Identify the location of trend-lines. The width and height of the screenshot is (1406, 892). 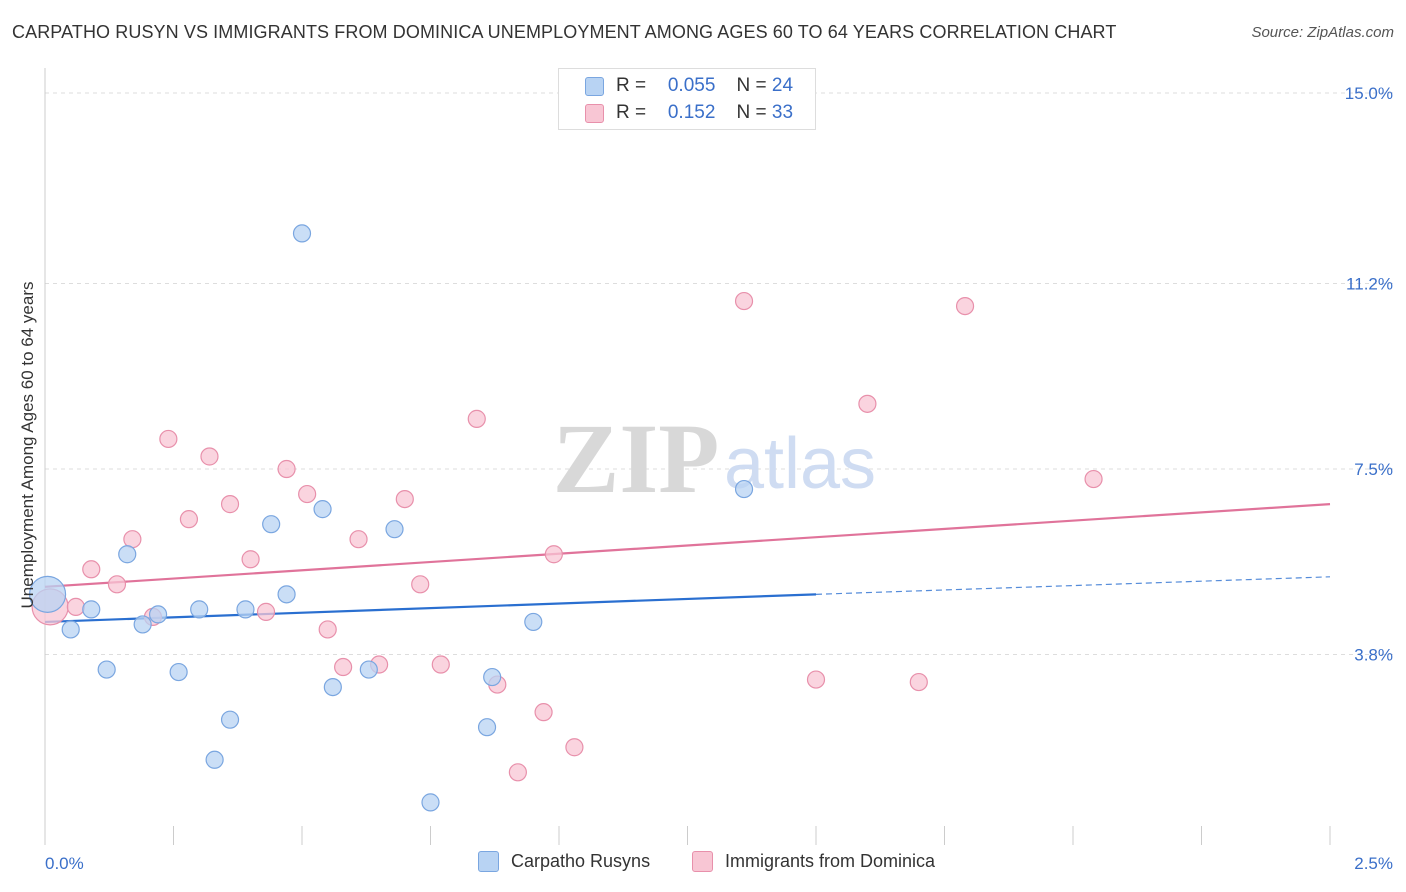
(687, 563).